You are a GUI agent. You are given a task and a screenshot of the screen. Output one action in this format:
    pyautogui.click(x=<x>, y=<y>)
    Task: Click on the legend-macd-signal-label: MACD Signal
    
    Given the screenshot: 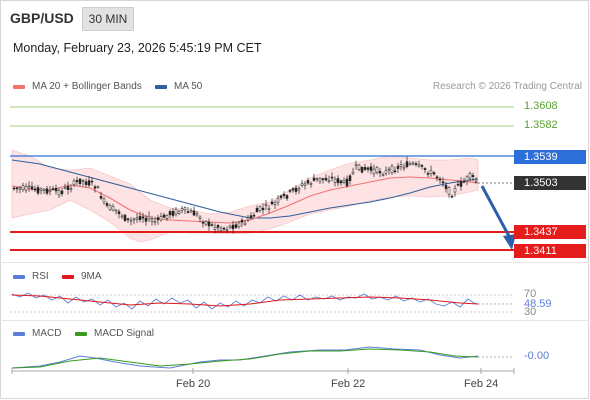 What is the action you would take?
    pyautogui.click(x=124, y=333)
    